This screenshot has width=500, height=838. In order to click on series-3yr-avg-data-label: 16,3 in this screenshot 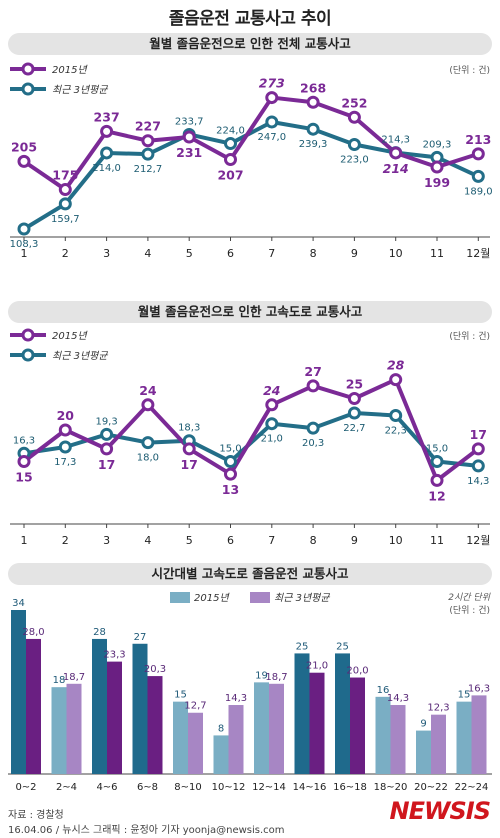, I will do `click(24, 440)`.